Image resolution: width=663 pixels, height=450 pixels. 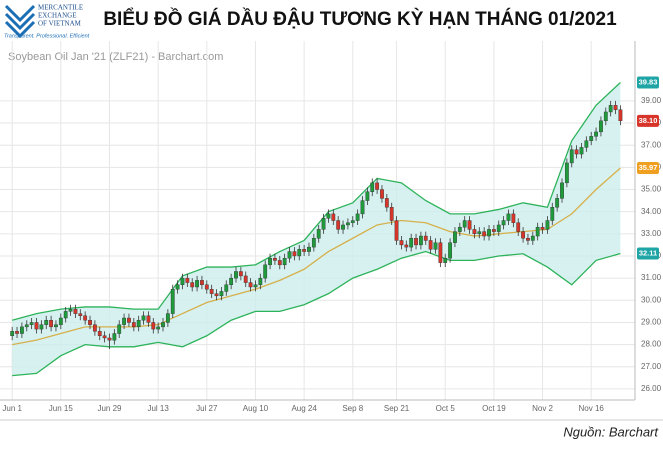 I want to click on x-tick-label: Jun 29, so click(x=109, y=408).